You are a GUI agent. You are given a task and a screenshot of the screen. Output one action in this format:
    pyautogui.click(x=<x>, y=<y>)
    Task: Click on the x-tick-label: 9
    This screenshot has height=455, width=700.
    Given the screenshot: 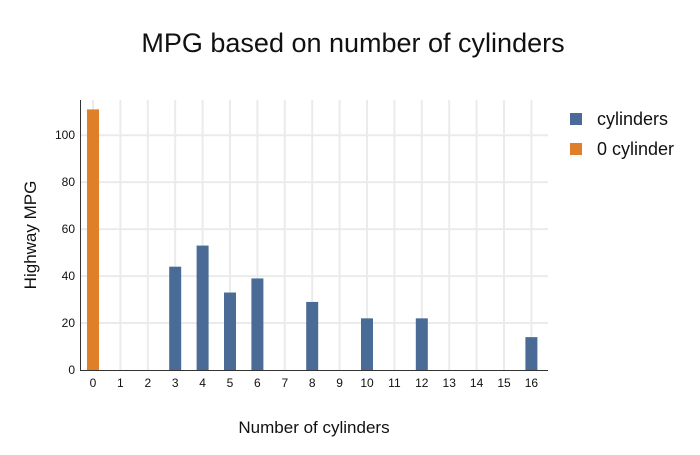 What is the action you would take?
    pyautogui.click(x=339, y=383)
    